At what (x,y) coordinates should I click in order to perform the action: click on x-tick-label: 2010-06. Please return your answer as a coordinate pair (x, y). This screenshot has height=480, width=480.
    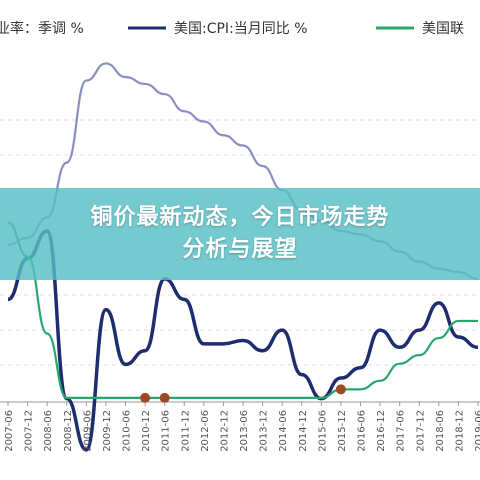
    Looking at the image, I should click on (127, 431).